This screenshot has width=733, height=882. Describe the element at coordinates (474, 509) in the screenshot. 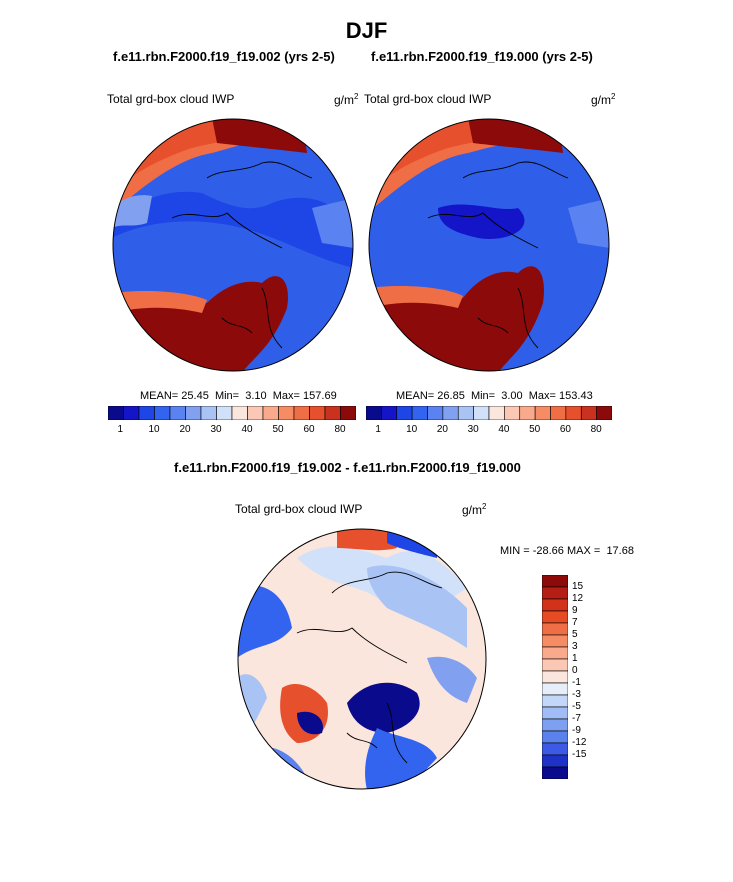

I see `diff-panel-units: g/m2` at that location.